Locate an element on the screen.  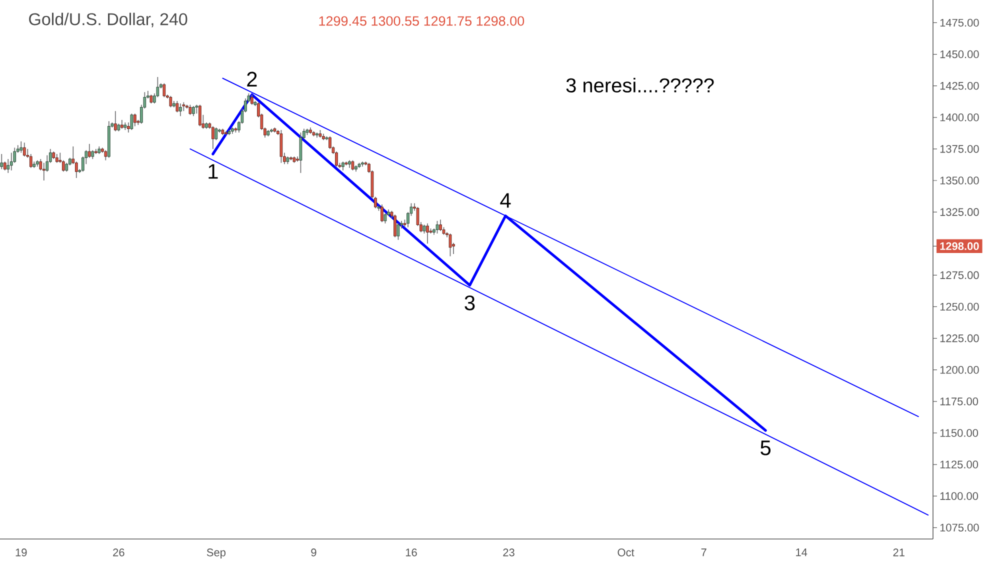
annotation: 3 is located at coordinates (469, 302).